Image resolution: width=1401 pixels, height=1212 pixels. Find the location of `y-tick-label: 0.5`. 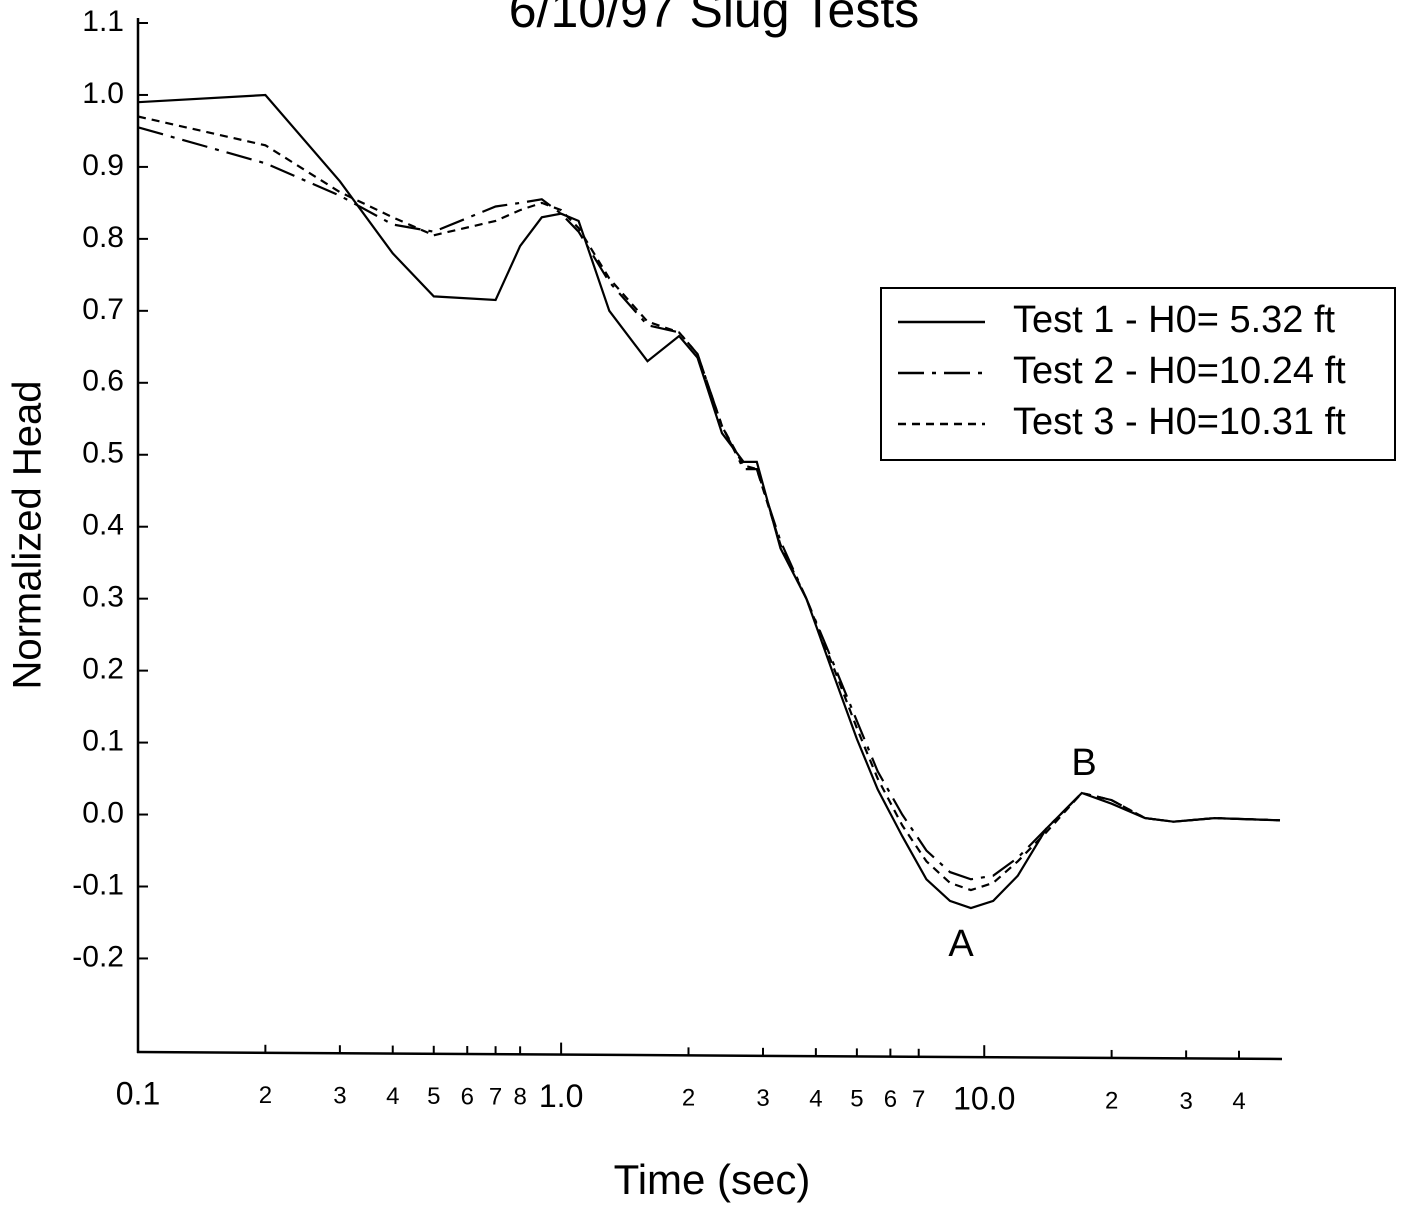

y-tick-label: 0.5 is located at coordinates (103, 453).